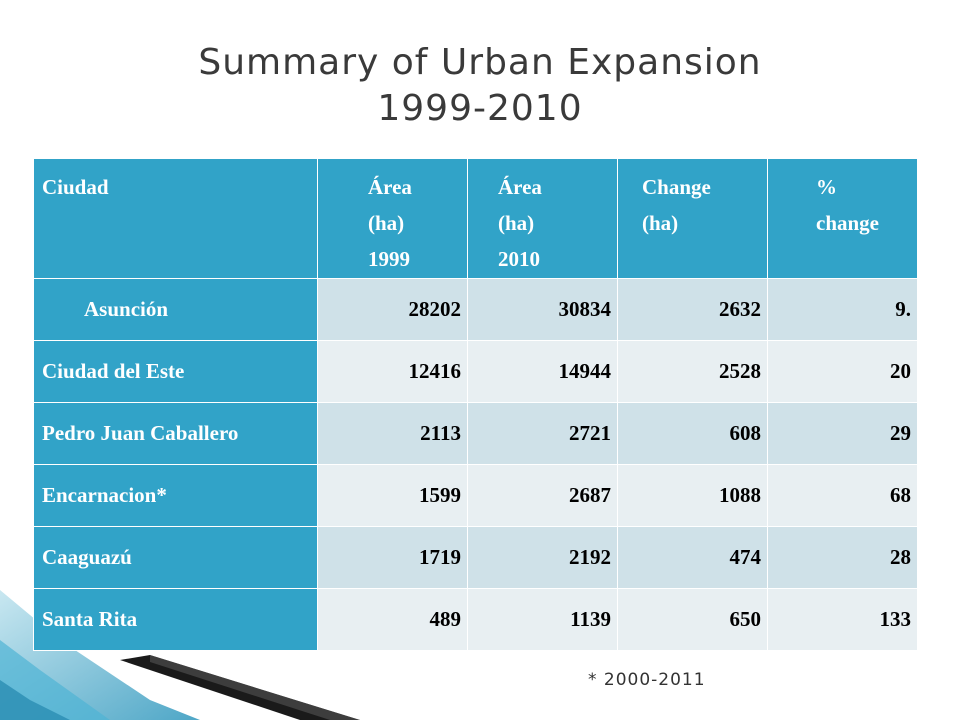 Image resolution: width=960 pixels, height=720 pixels. Describe the element at coordinates (842, 557) in the screenshot. I see `percent-change: 28` at that location.